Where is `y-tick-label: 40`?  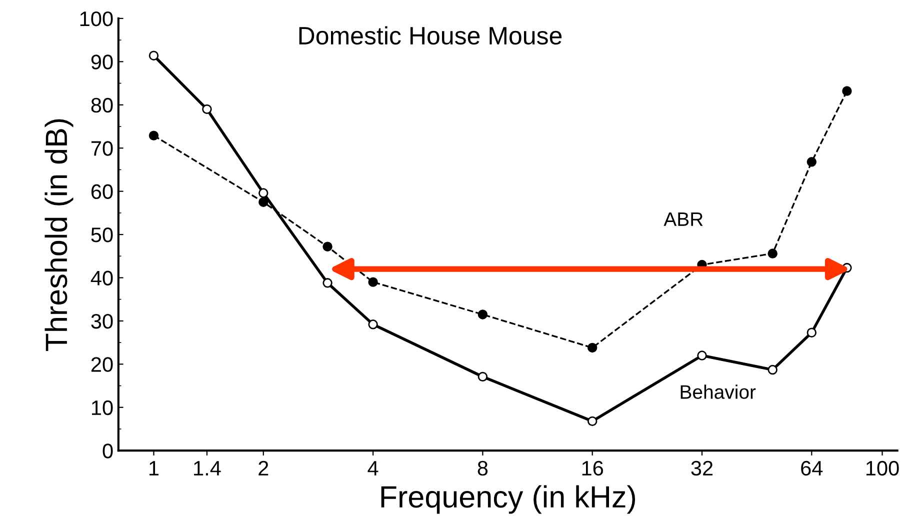 y-tick-label: 40 is located at coordinates (101, 278).